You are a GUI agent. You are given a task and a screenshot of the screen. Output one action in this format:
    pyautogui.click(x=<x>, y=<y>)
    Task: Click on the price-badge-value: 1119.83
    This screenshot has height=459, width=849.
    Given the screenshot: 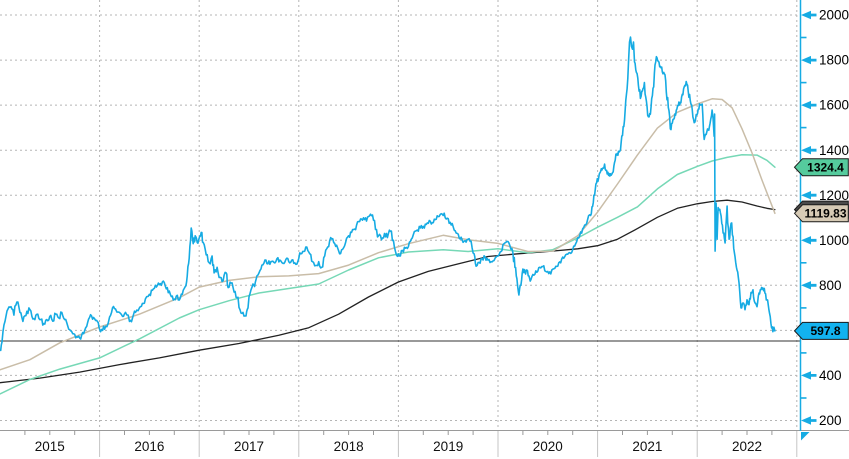 What is the action you would take?
    pyautogui.click(x=825, y=214)
    